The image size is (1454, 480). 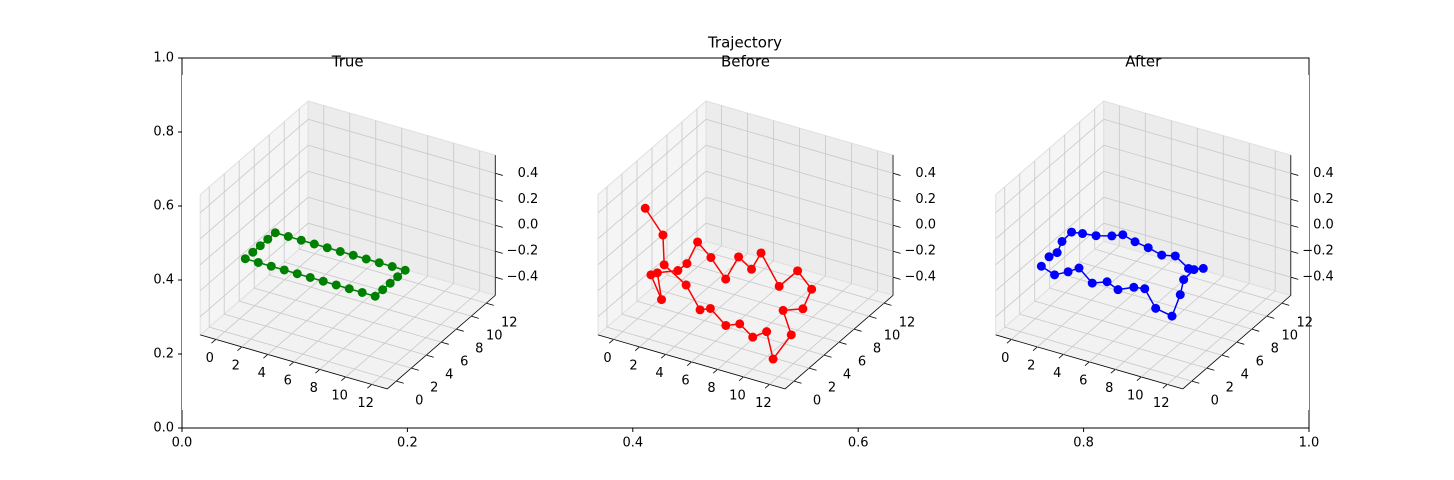 What do you see at coordinates (1161, 403) in the screenshot?
I see `x-tick-label: 12` at bounding box center [1161, 403].